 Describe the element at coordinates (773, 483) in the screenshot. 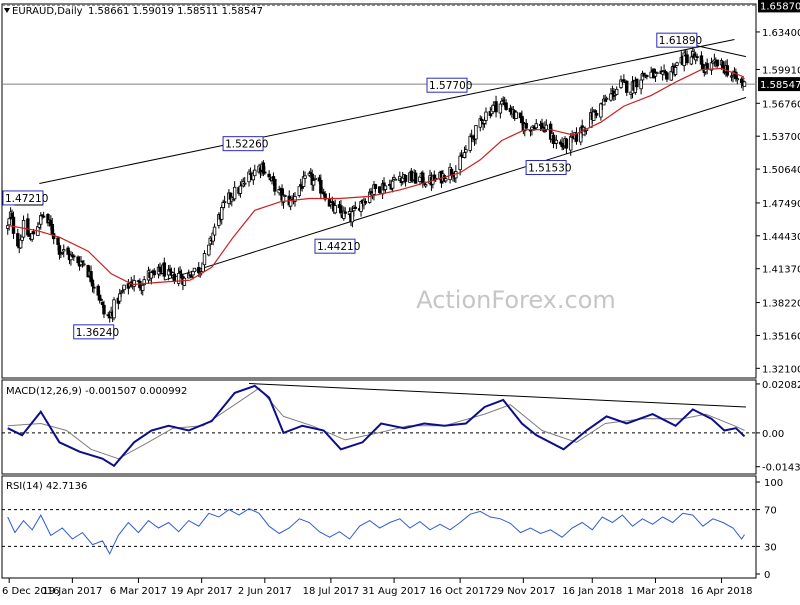

I see `rsi-tick-label: 100` at that location.